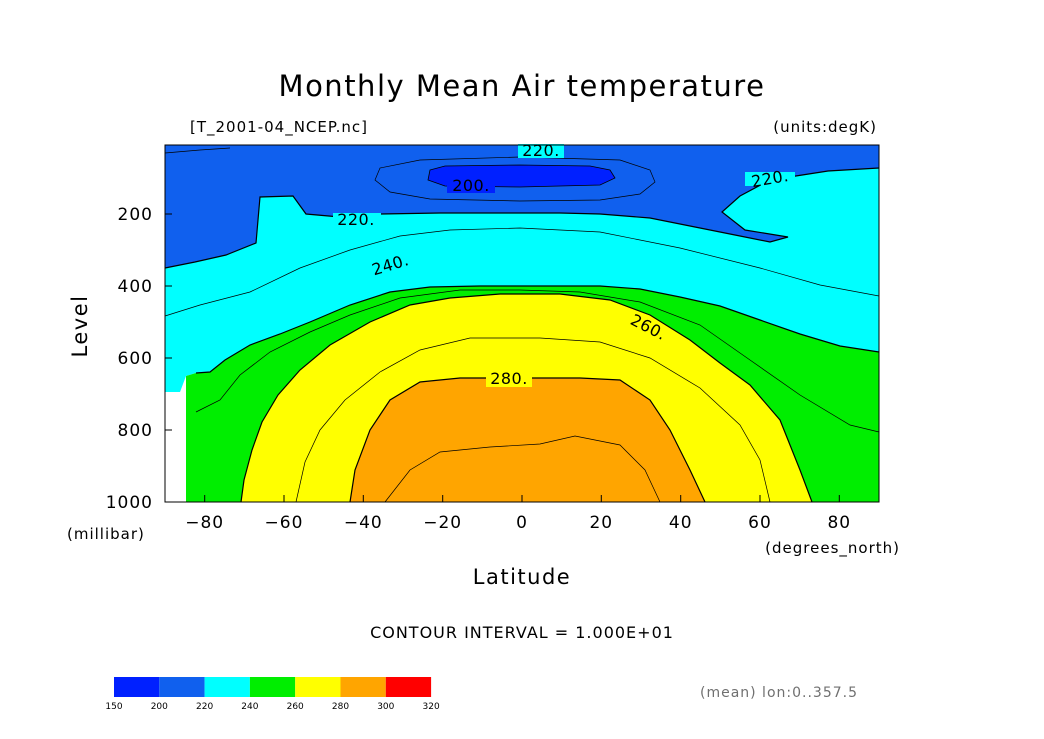 The width and height of the screenshot is (1044, 739). I want to click on contour-label: 280., so click(509, 378).